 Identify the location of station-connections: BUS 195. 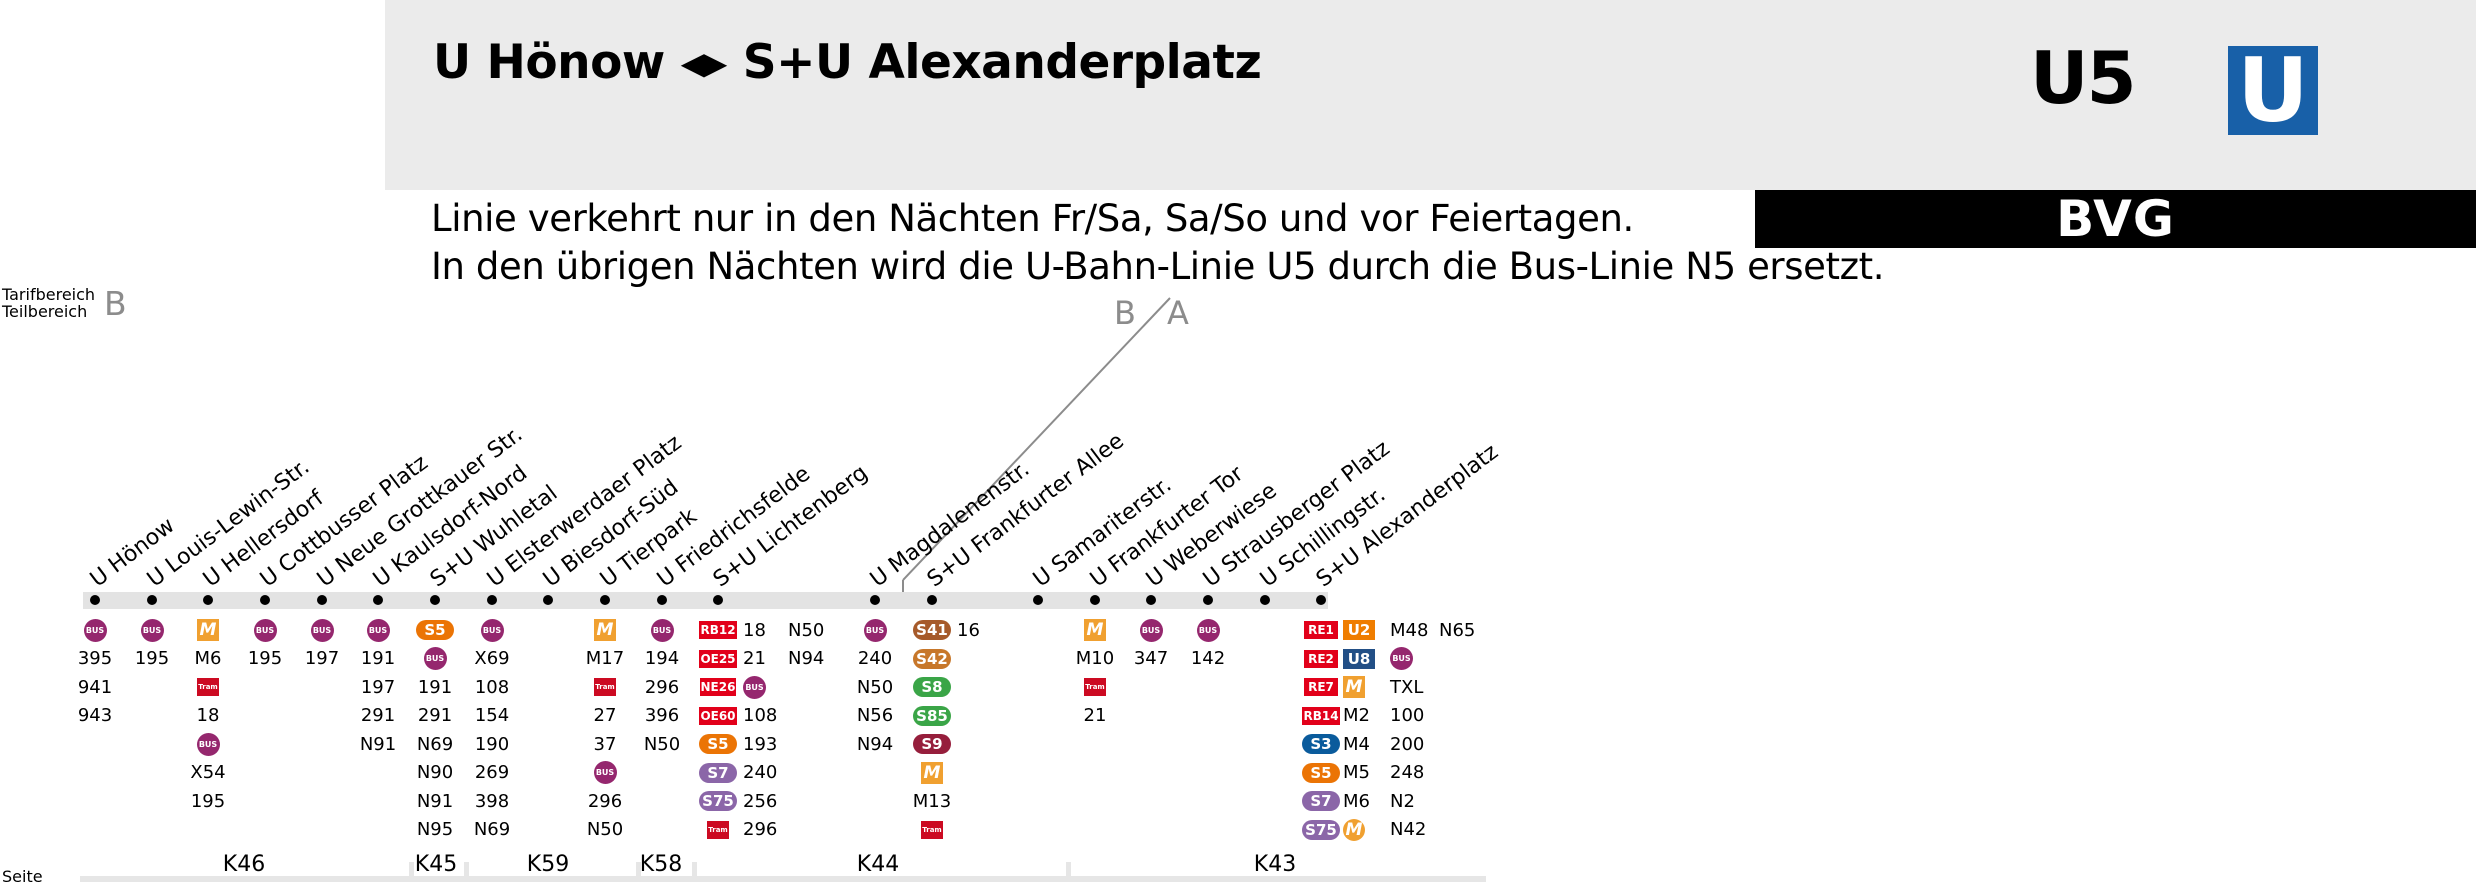
(152, 644).